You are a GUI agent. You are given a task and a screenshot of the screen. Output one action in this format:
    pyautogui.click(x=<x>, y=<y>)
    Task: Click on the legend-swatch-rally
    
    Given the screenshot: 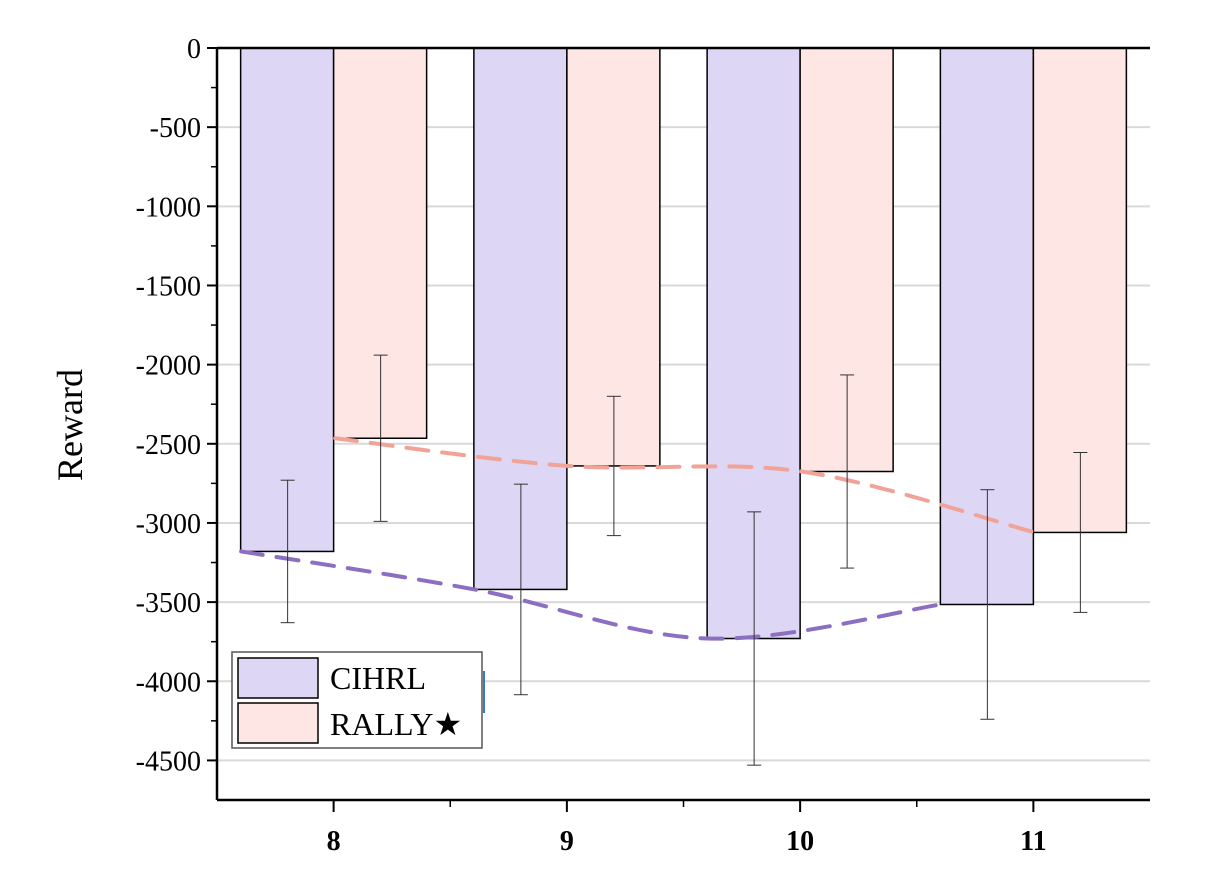 What is the action you would take?
    pyautogui.click(x=278, y=723)
    